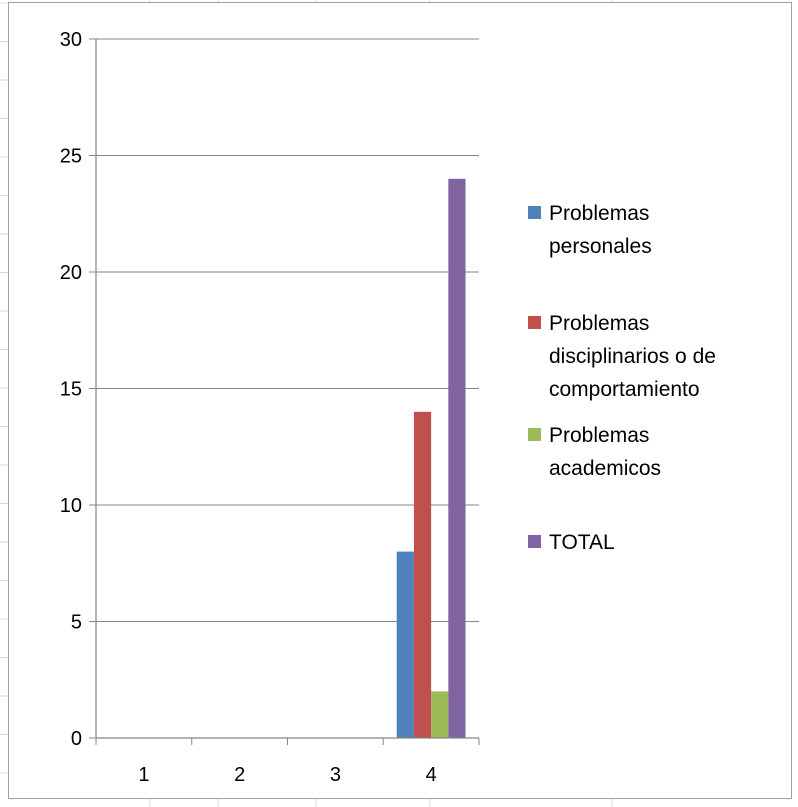 The height and width of the screenshot is (807, 798). What do you see at coordinates (594, 452) in the screenshot?
I see `legend-item: Problemas academicos` at bounding box center [594, 452].